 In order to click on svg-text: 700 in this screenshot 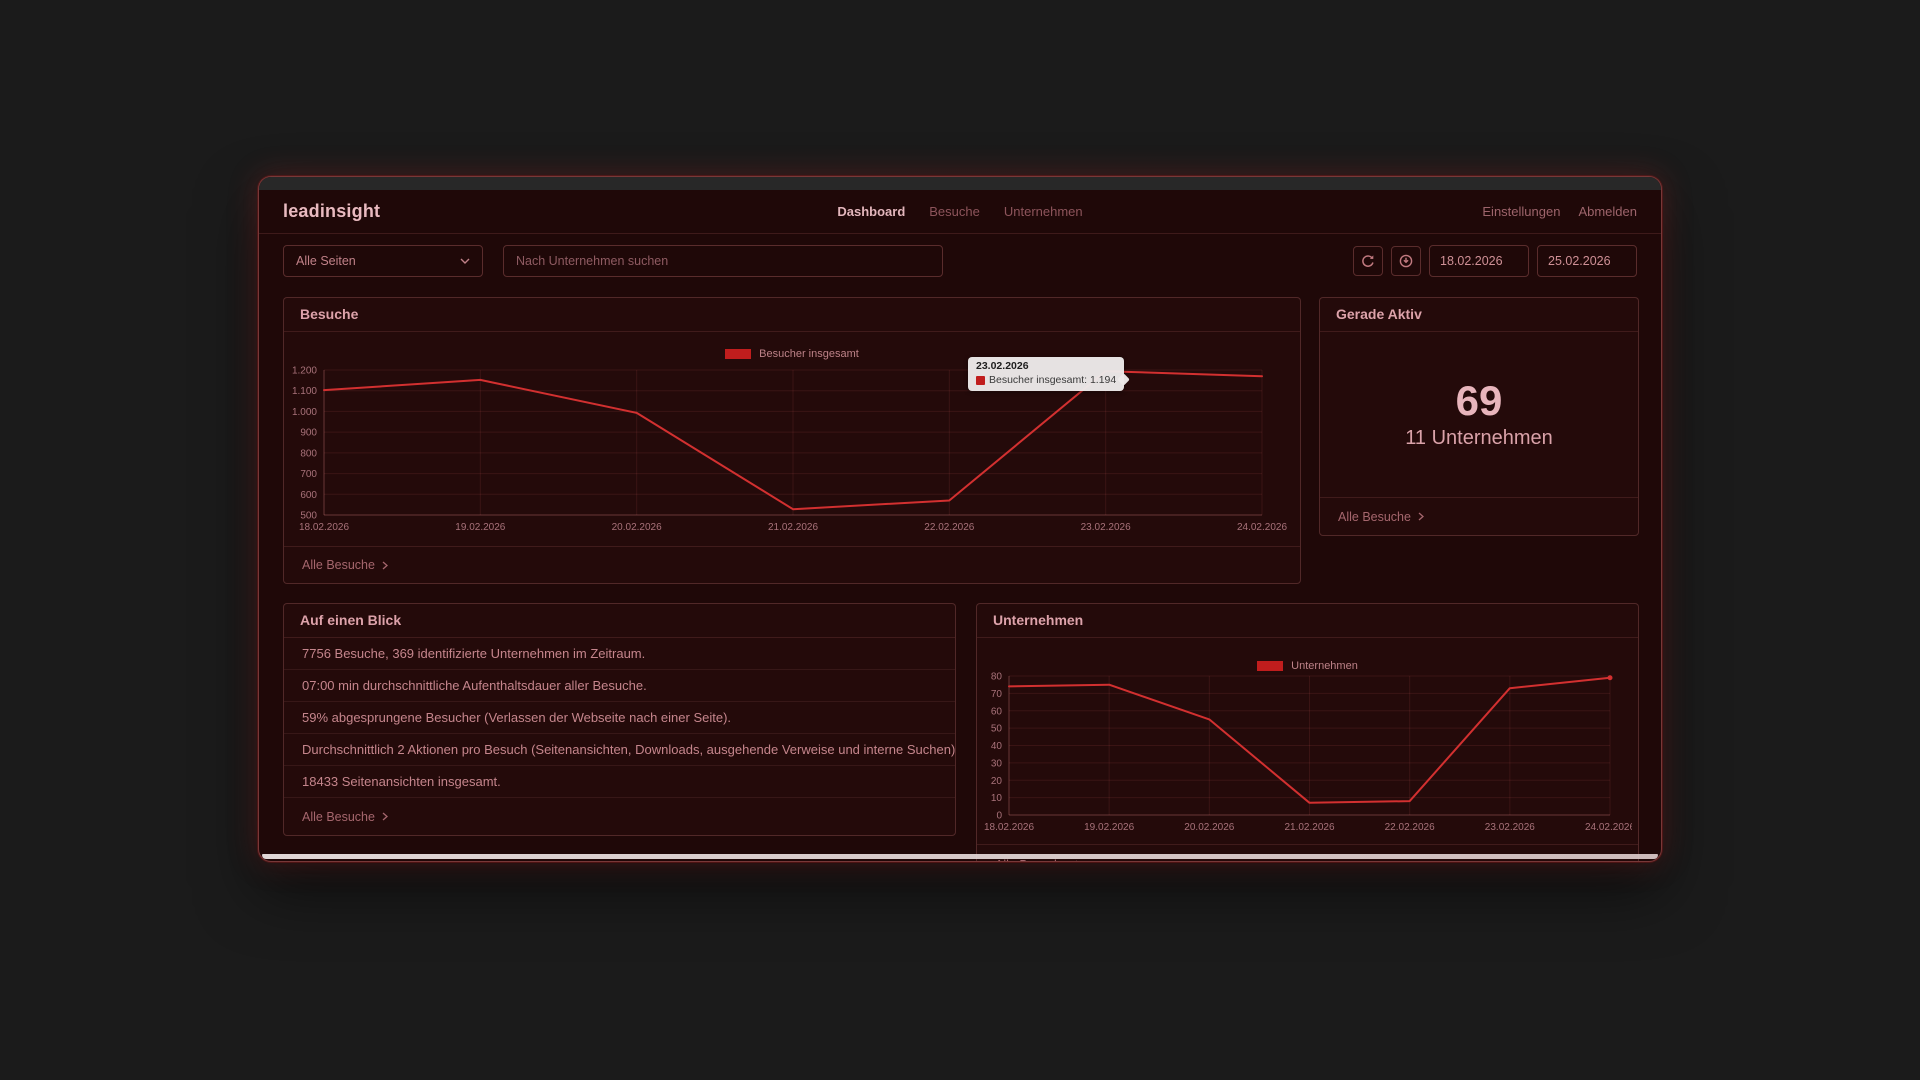, I will do `click(308, 474)`.